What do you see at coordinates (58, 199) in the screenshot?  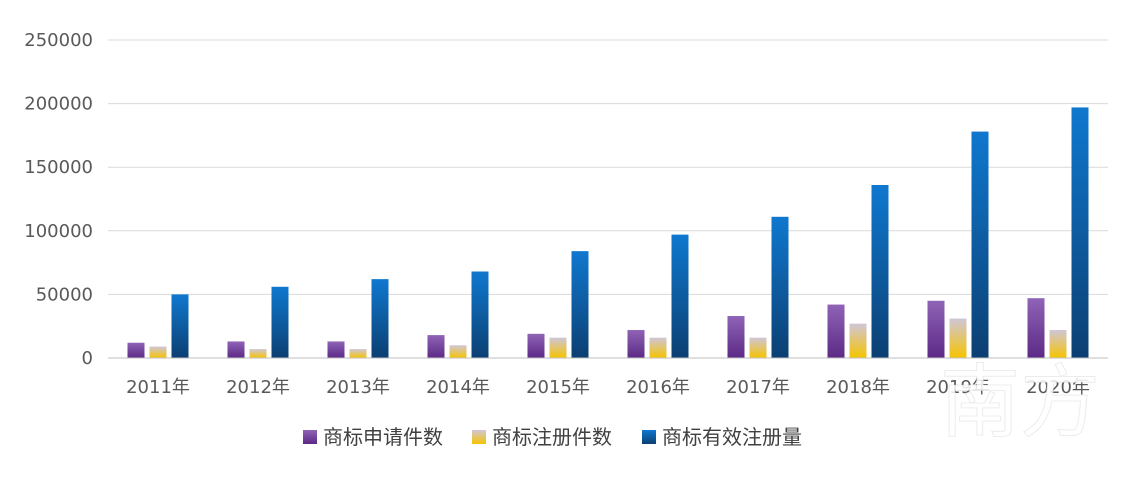 I see `y-axis-ticks: 0 50000 100000 150000 200000 250000` at bounding box center [58, 199].